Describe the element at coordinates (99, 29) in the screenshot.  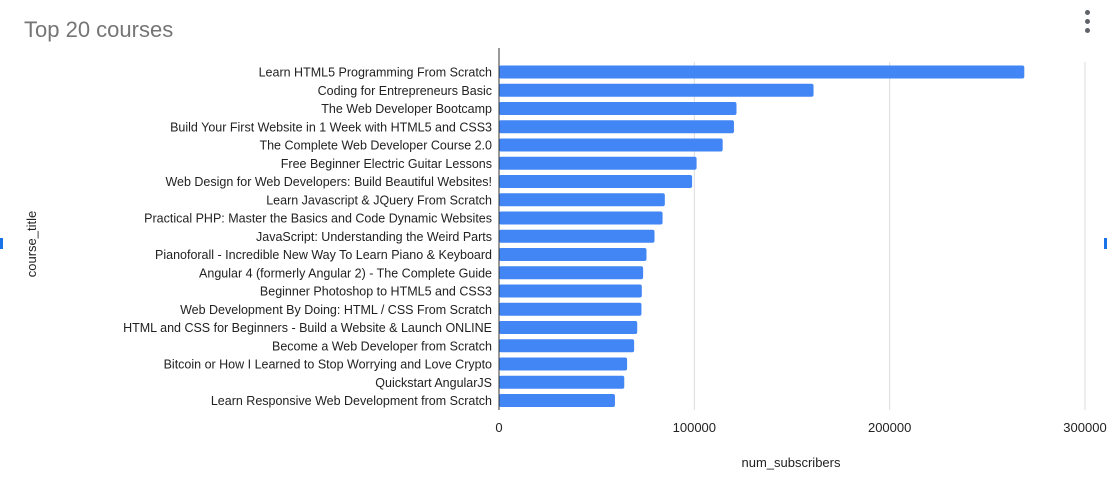
I see `chart-title: Top 20 courses` at that location.